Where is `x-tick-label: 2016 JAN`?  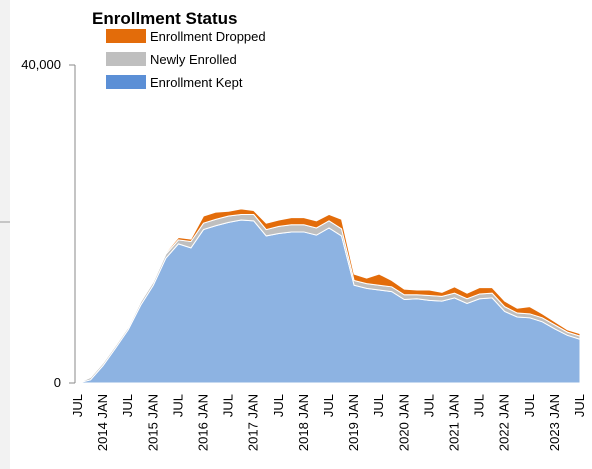 x-tick-label: 2016 JAN is located at coordinates (203, 422).